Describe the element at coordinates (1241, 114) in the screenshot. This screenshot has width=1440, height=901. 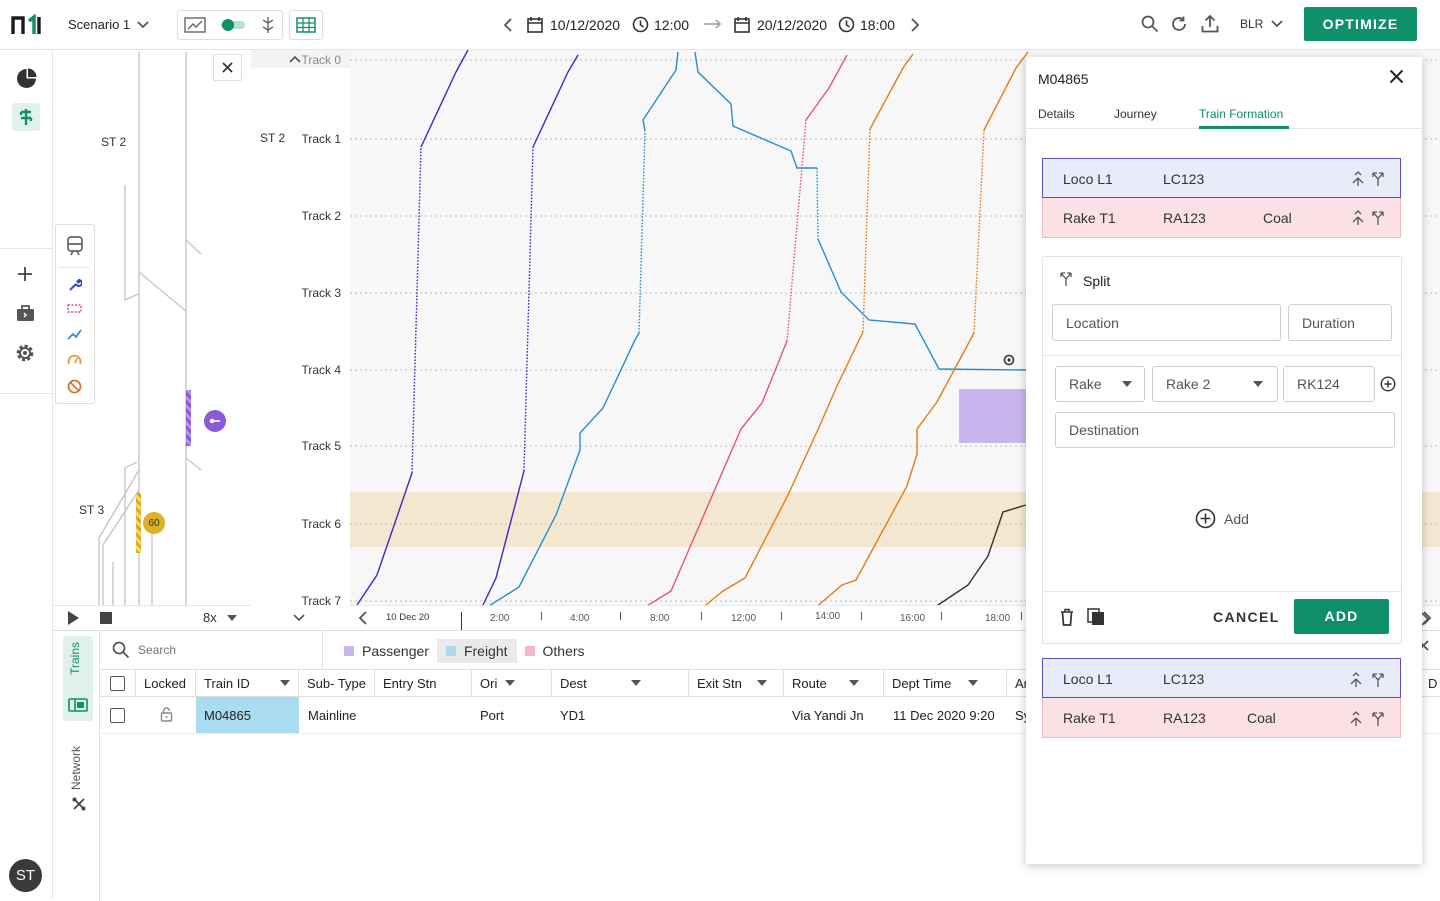
I see `tab-train-formation: Train Formation` at that location.